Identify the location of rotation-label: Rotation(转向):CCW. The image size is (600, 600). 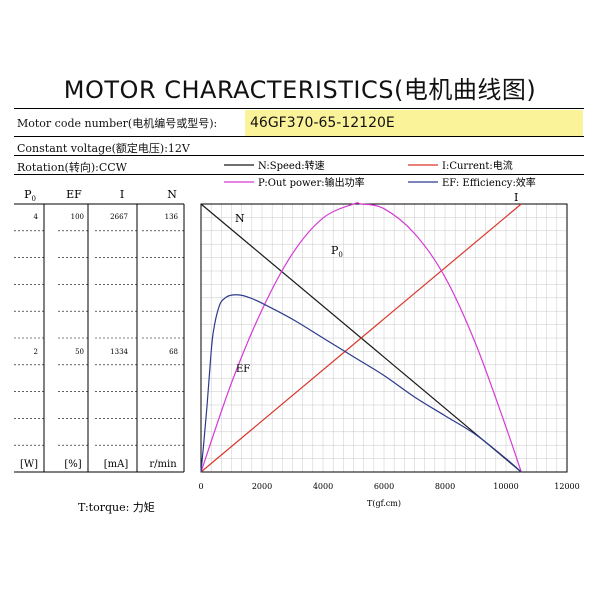
(72, 167).